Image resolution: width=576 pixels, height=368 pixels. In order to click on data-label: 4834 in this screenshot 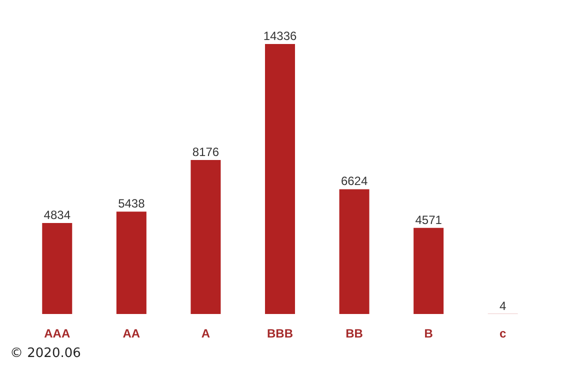, I will do `click(57, 215)`.